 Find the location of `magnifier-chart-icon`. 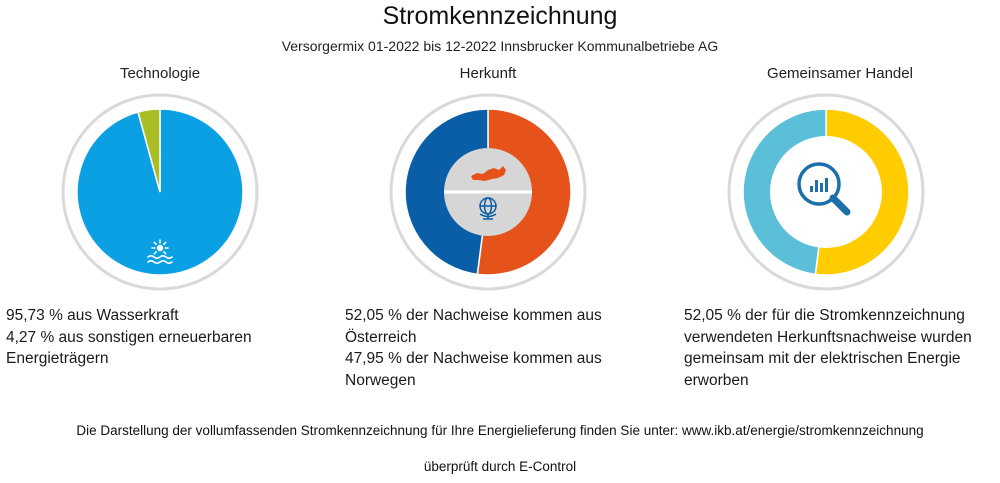

magnifier-chart-icon is located at coordinates (824, 189).